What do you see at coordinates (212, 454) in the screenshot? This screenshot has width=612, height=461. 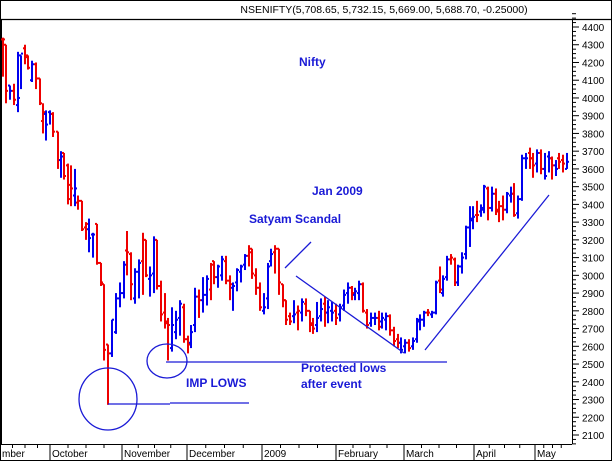 I see `x-tick-label: December` at bounding box center [212, 454].